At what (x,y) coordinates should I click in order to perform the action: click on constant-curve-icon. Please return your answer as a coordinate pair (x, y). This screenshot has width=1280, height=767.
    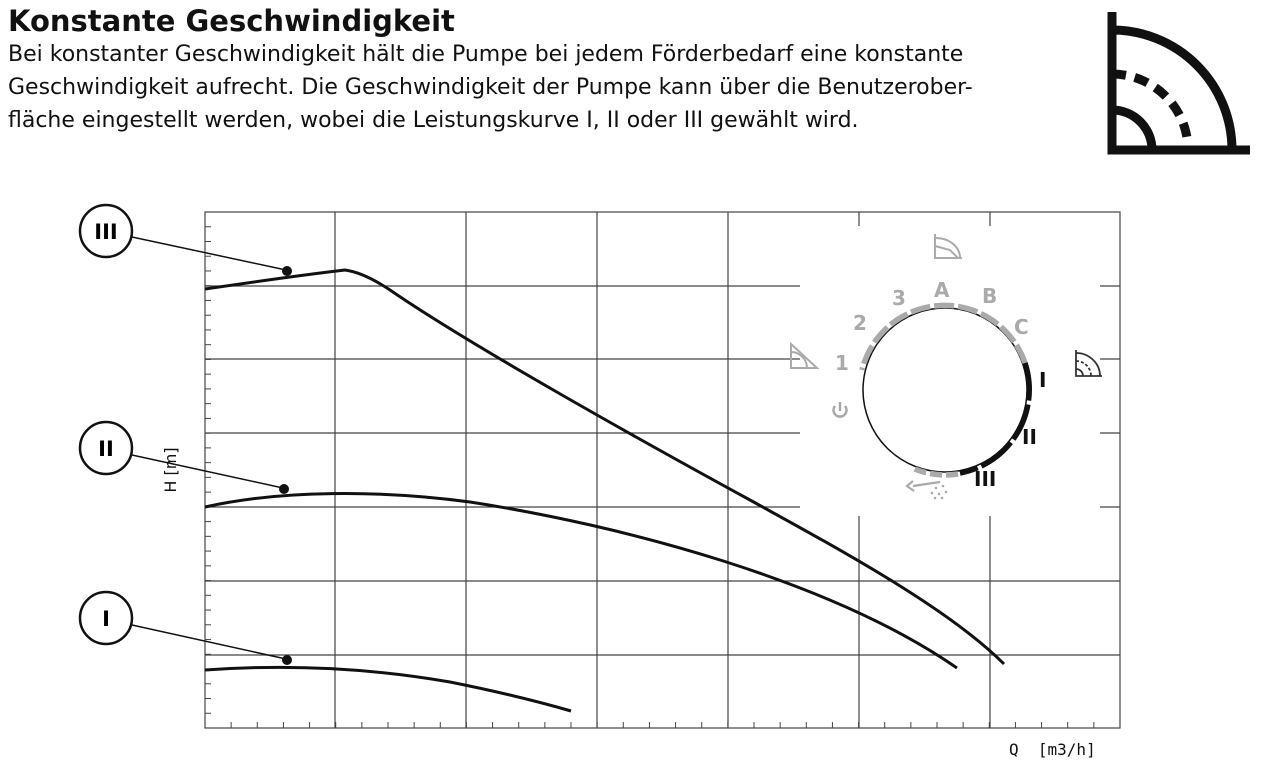
    Looking at the image, I should click on (1088, 363).